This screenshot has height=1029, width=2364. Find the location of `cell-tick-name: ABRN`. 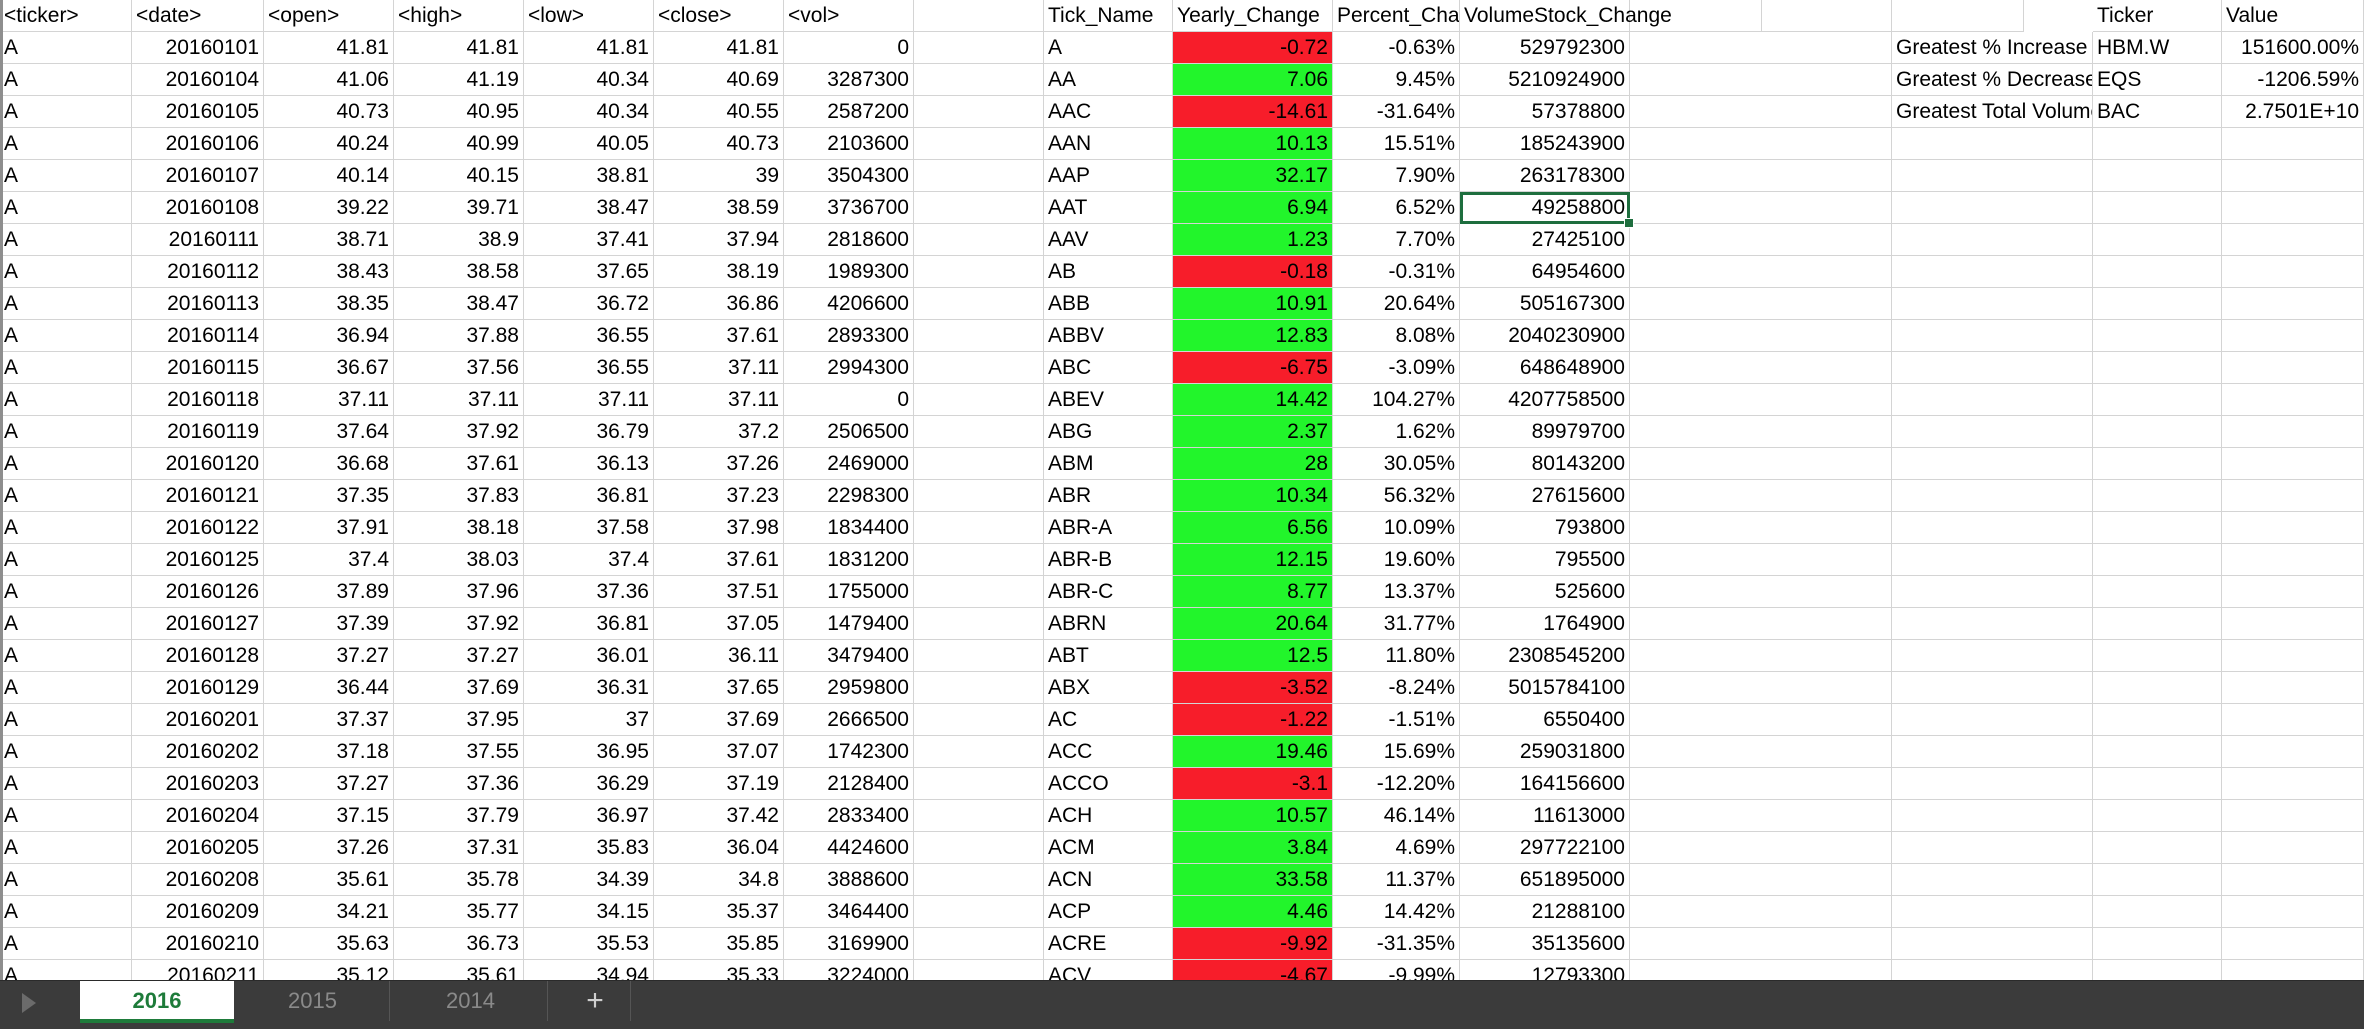

cell-tick-name: ABRN is located at coordinates (1108, 624).